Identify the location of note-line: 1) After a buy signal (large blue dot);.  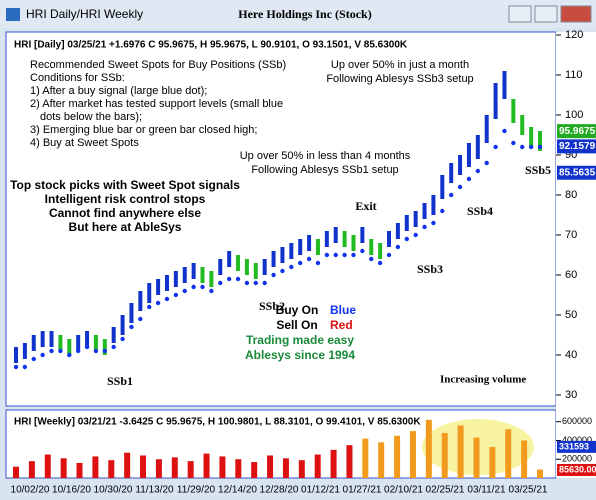
(118, 91).